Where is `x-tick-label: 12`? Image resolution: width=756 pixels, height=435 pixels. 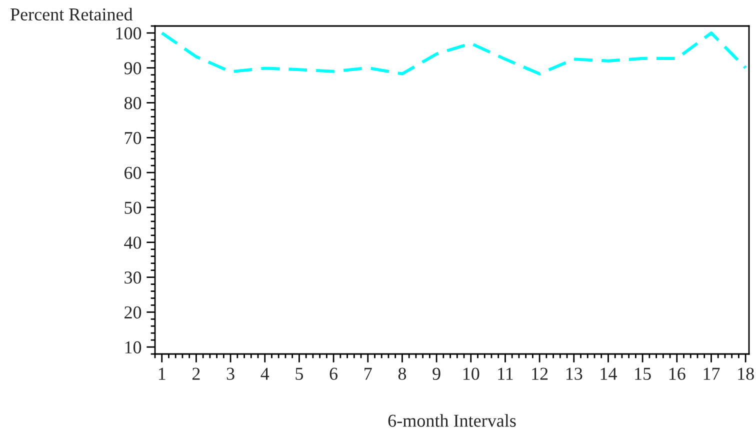
x-tick-label: 12 is located at coordinates (540, 374).